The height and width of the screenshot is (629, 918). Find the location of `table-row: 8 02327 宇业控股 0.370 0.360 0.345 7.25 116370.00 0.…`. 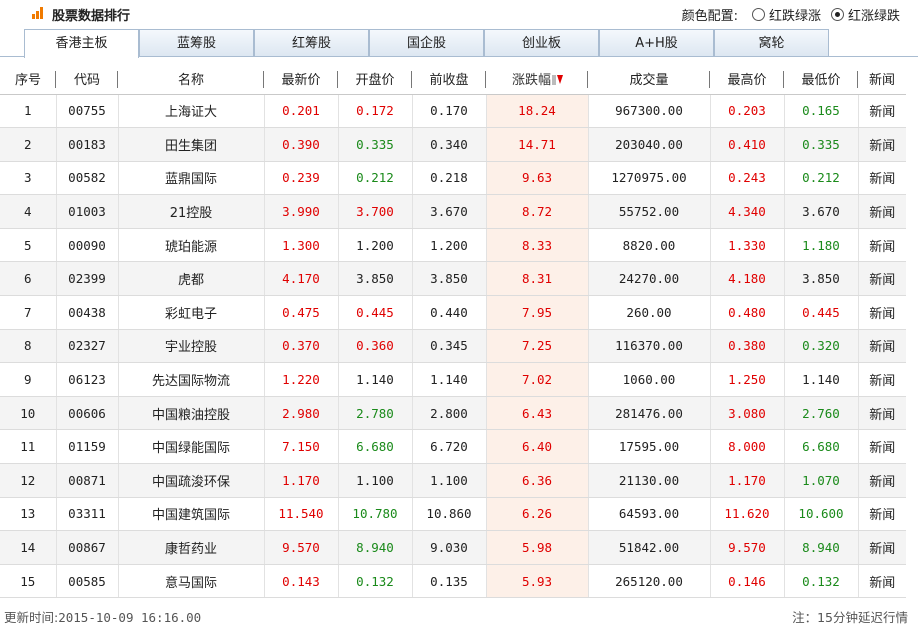

table-row: 8 02327 宇业控股 0.370 0.360 0.345 7.25 116370.00 0.… is located at coordinates (453, 346).